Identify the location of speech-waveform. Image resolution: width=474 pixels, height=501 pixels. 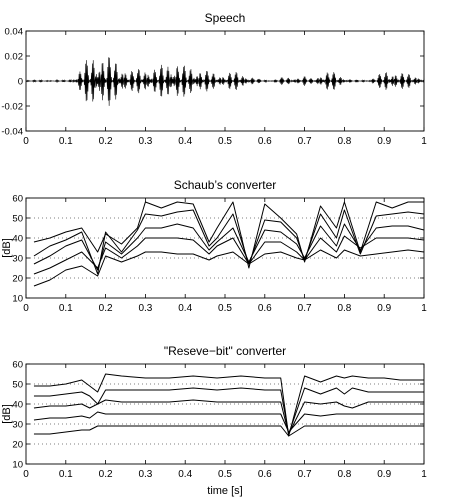
(225, 81).